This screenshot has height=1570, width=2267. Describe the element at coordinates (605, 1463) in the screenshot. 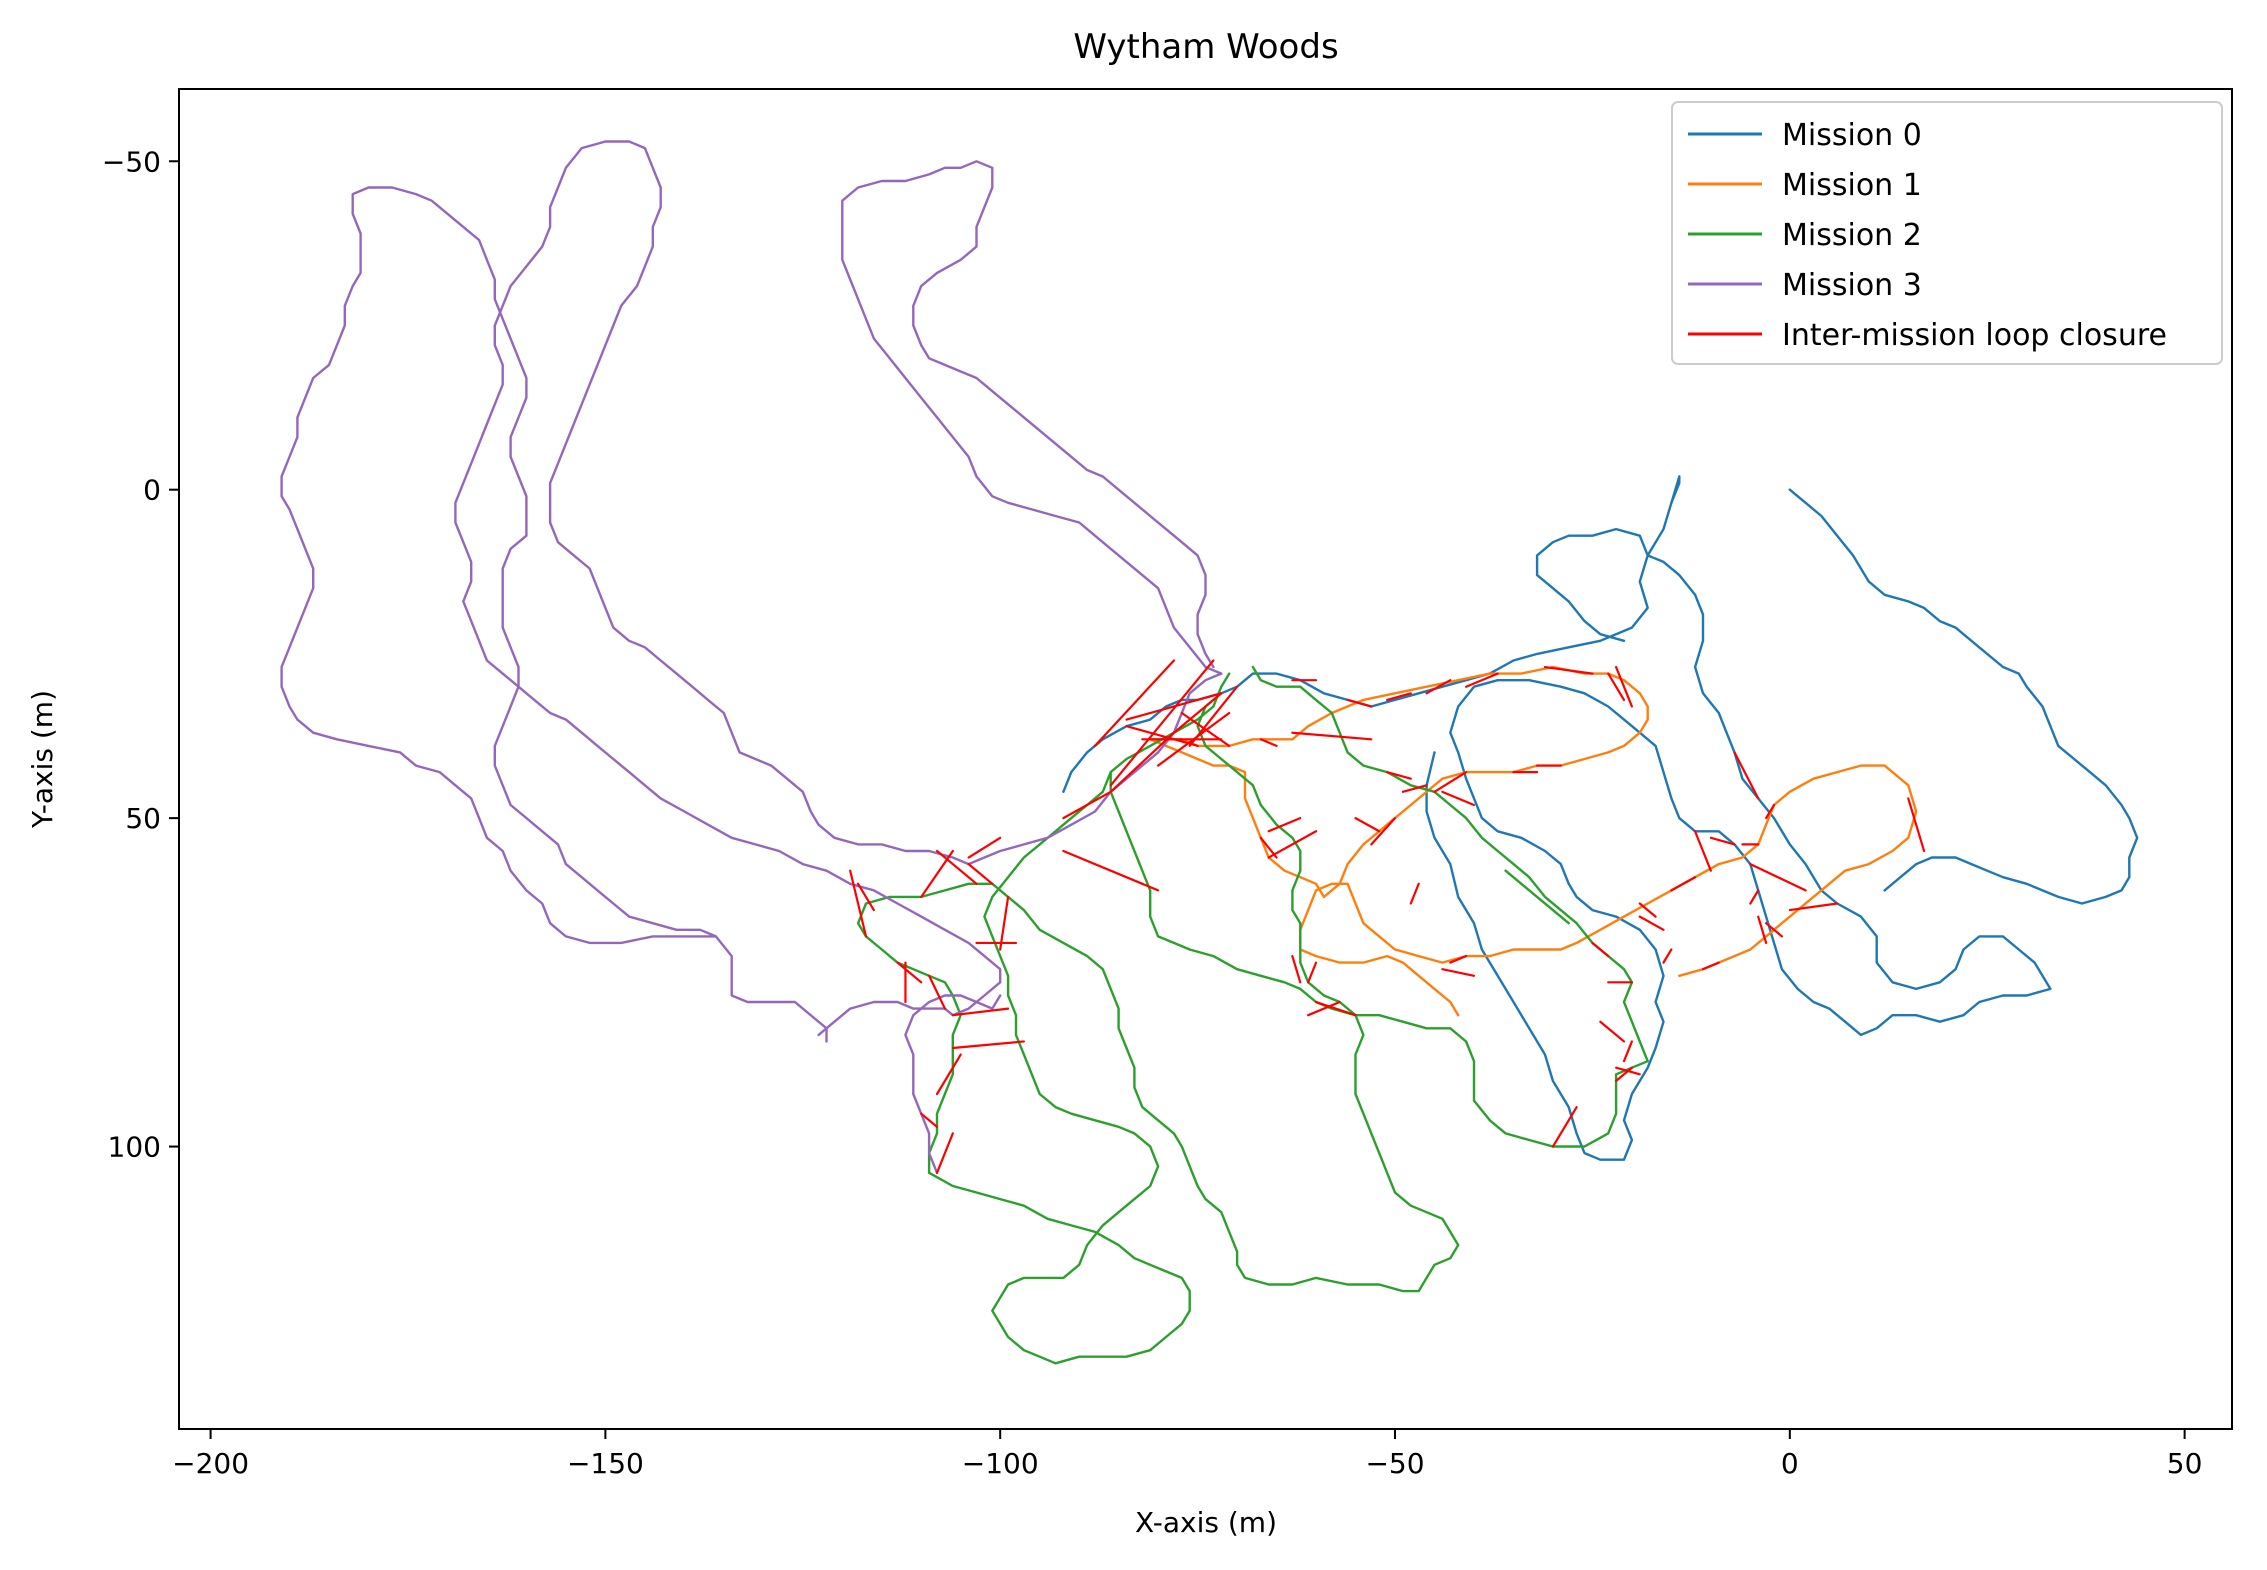

I see `x-tick-label: −150` at that location.